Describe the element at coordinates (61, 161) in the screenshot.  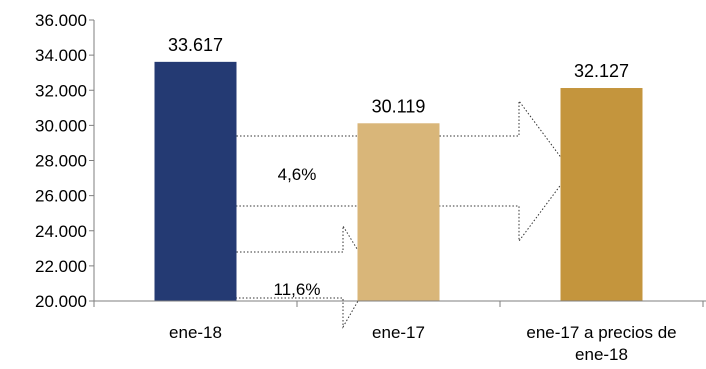
I see `y-tick-label: 28.000` at that location.